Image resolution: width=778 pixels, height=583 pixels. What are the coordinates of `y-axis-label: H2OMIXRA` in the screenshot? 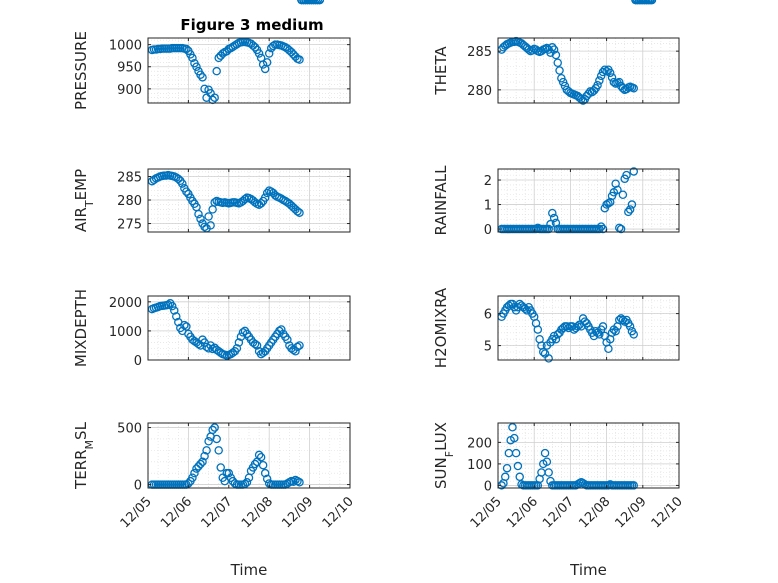 It's located at (441, 327).